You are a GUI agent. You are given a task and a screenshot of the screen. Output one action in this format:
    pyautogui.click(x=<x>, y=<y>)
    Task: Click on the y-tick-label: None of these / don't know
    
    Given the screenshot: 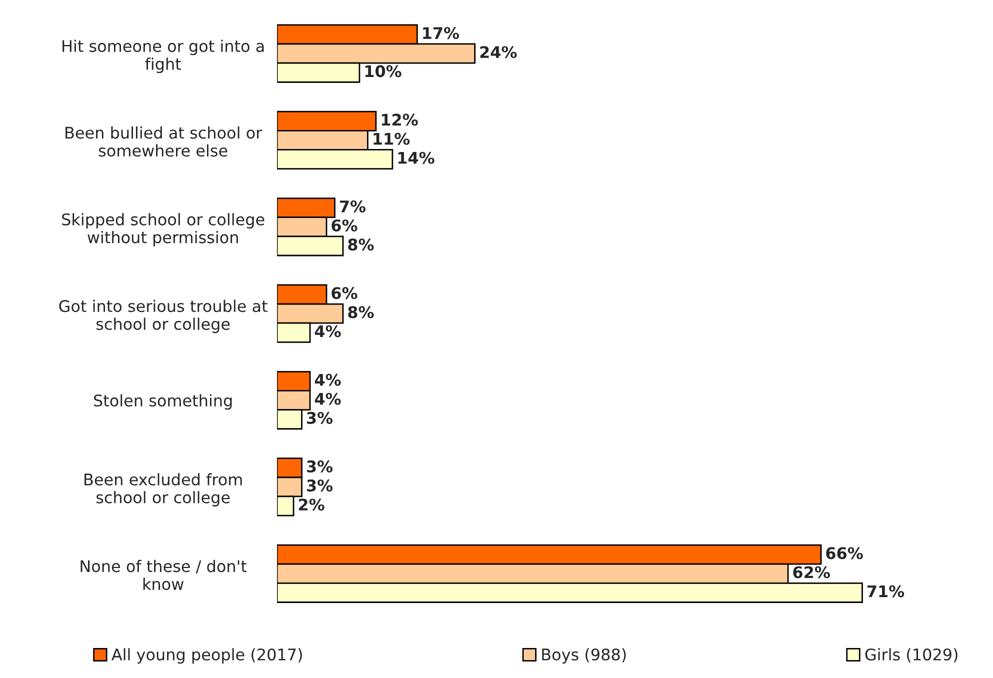 What is the action you would take?
    pyautogui.click(x=163, y=575)
    